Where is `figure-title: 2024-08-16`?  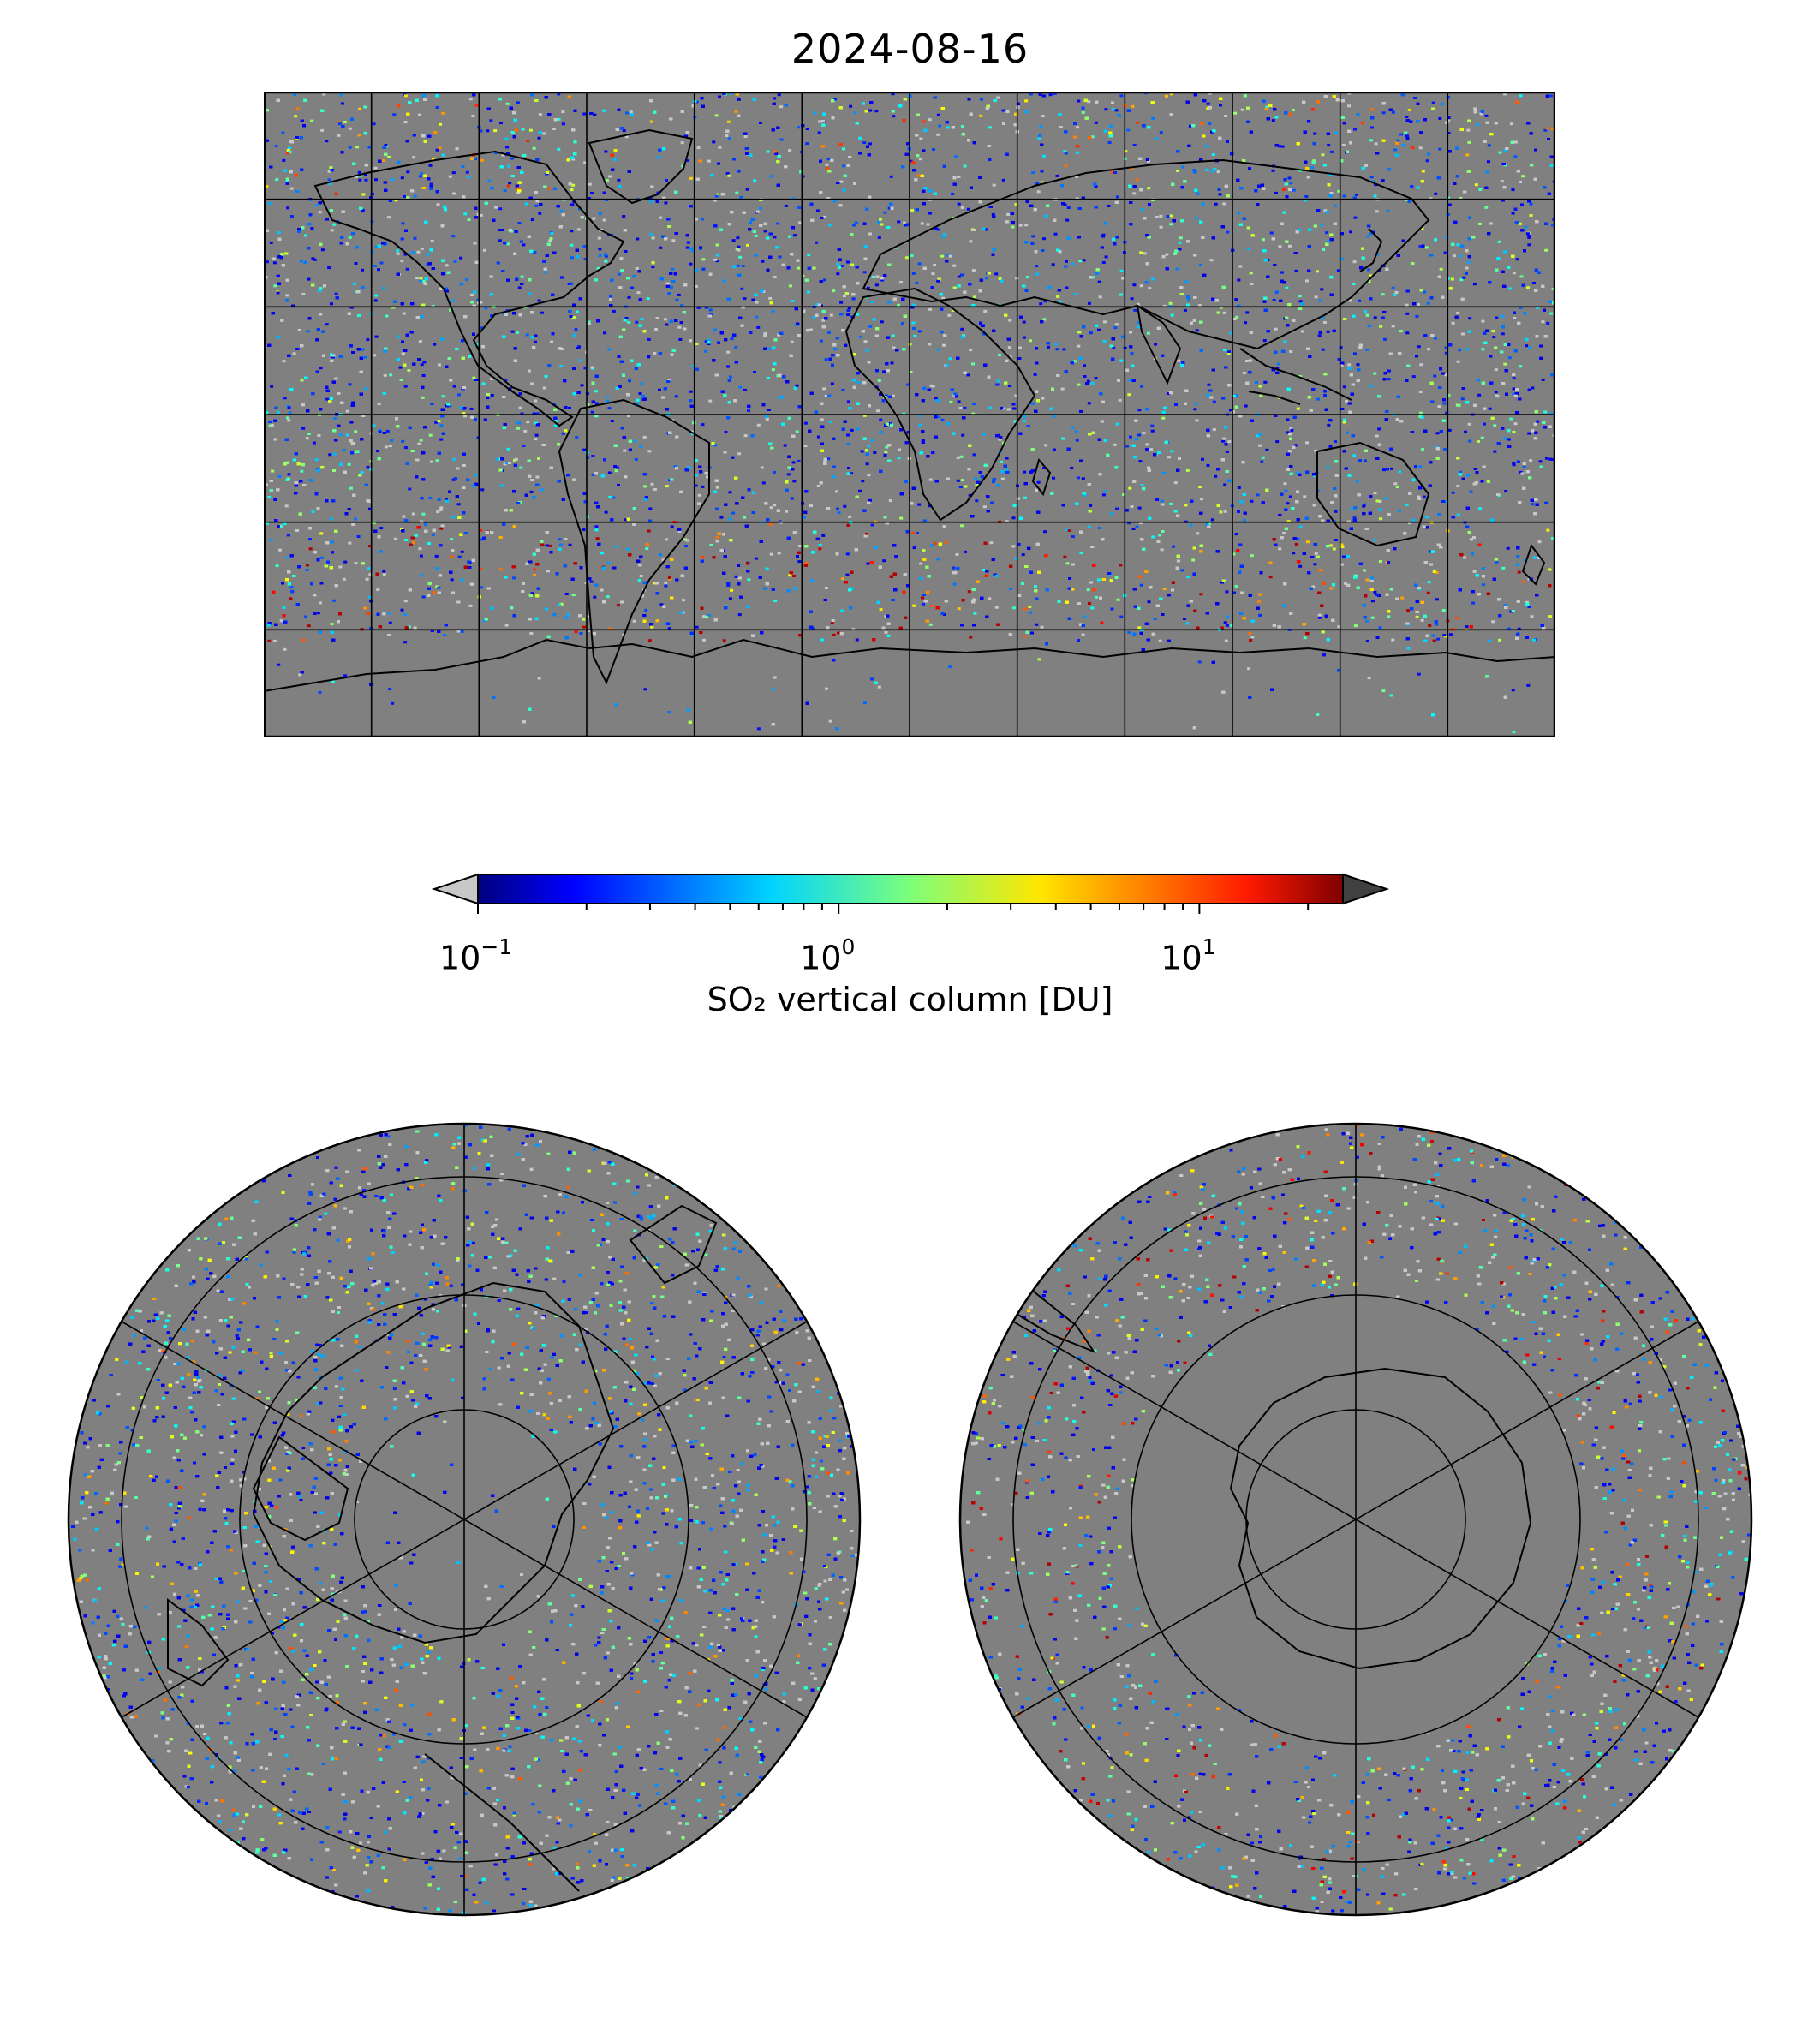
figure-title: 2024-08-16 is located at coordinates (910, 49).